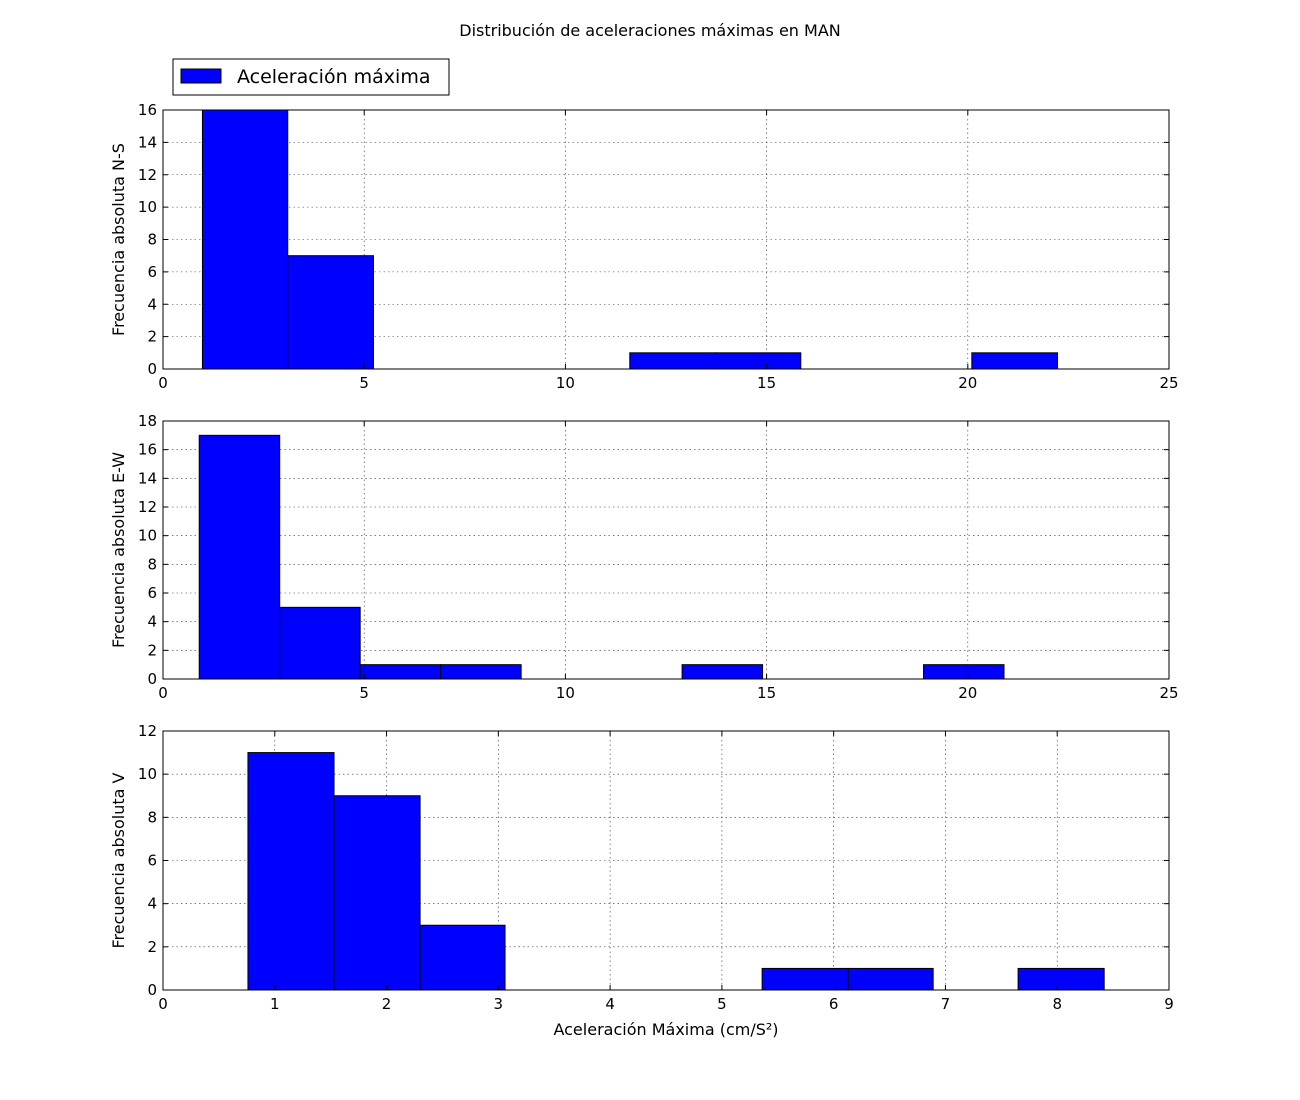  What do you see at coordinates (333, 77) in the screenshot?
I see `legend-label: Aceleración máxima` at bounding box center [333, 77].